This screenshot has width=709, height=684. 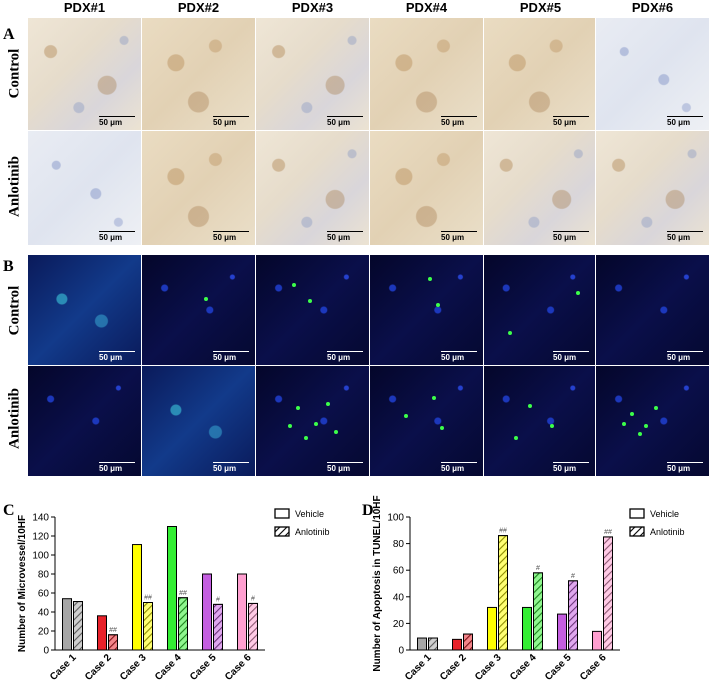 What do you see at coordinates (539, 421) in the screenshot?
I see `tunel-image-anlotinib-pdx5: 50 μm` at bounding box center [539, 421].